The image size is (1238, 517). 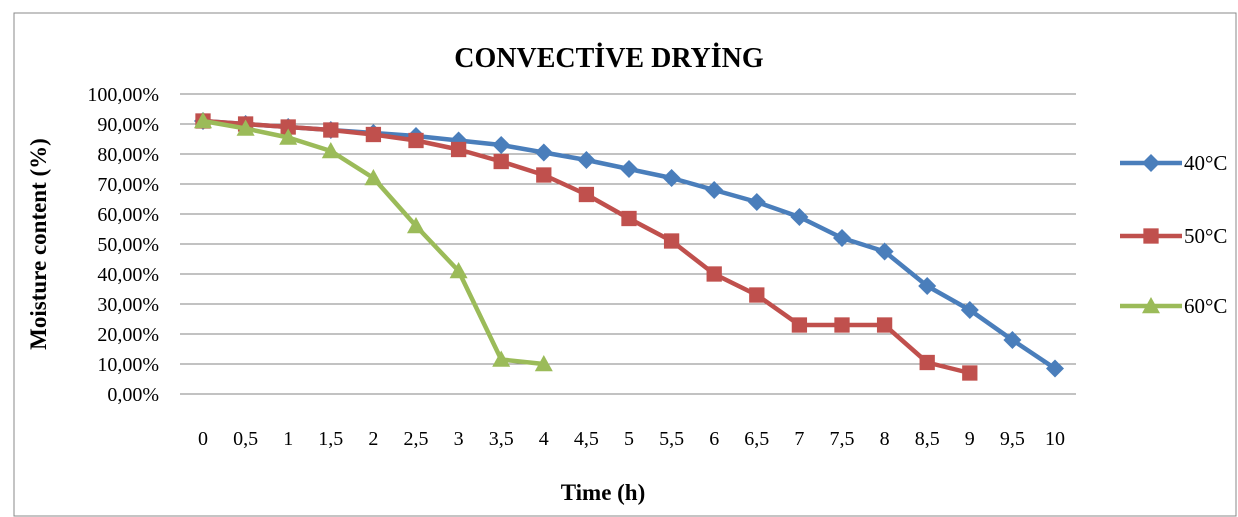 What do you see at coordinates (128, 185) in the screenshot?
I see `y-tick-label: 70,00%` at bounding box center [128, 185].